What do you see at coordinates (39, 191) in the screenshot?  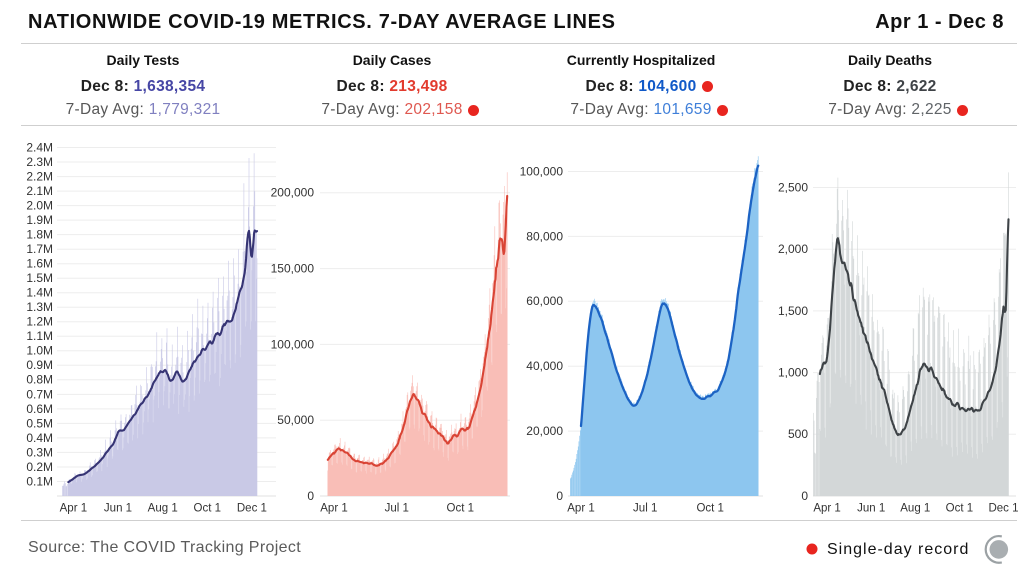 I see `svg-text: 2.1M` at bounding box center [39, 191].